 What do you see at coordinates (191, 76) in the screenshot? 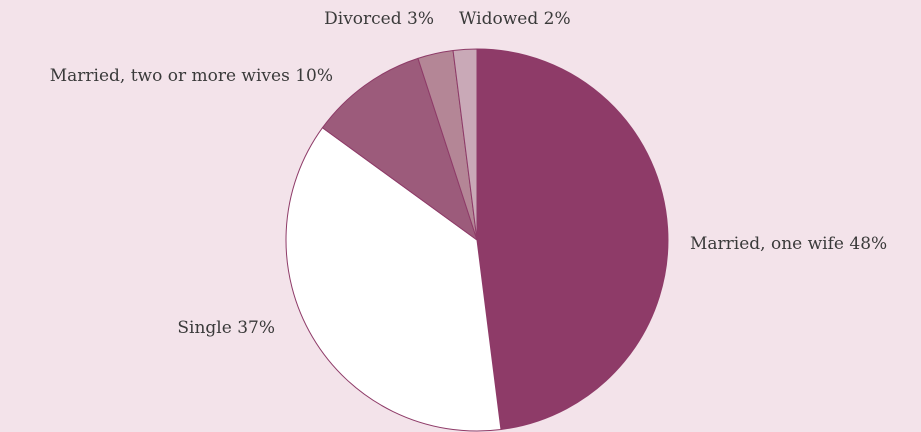
I see `label-married-two-or-more-wives: Married, two or more wives 10%` at bounding box center [191, 76].